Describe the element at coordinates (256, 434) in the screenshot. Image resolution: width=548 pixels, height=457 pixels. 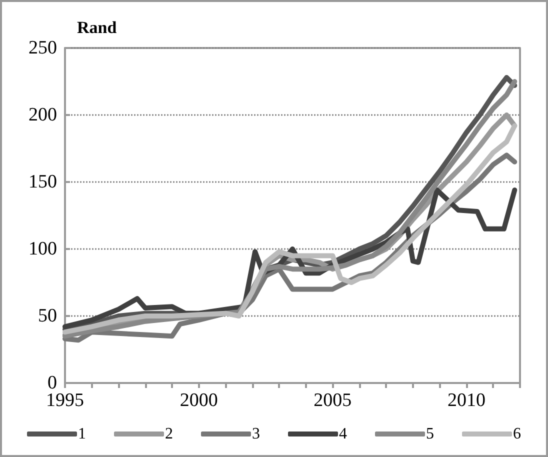
I see `legend-label: 3` at that location.